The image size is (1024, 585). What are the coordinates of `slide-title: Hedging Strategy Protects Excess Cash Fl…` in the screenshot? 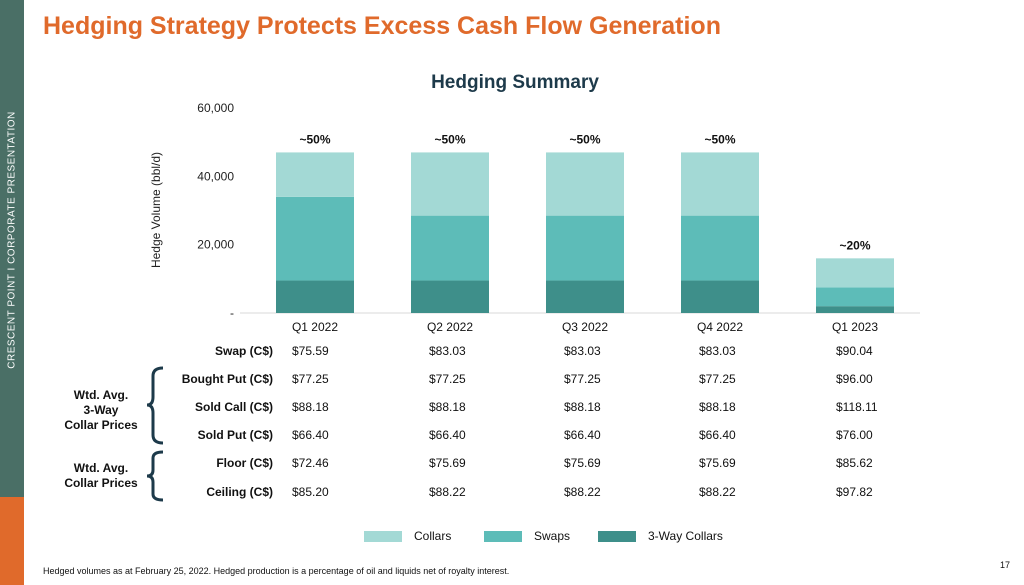 It's located at (382, 26).